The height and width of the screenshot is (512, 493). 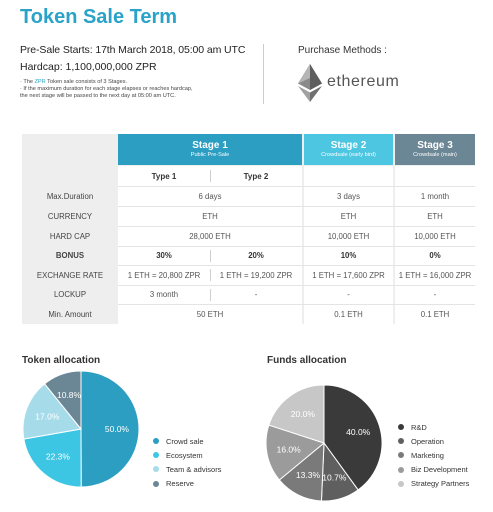 I want to click on legend-item: Team & advisors, so click(x=187, y=469).